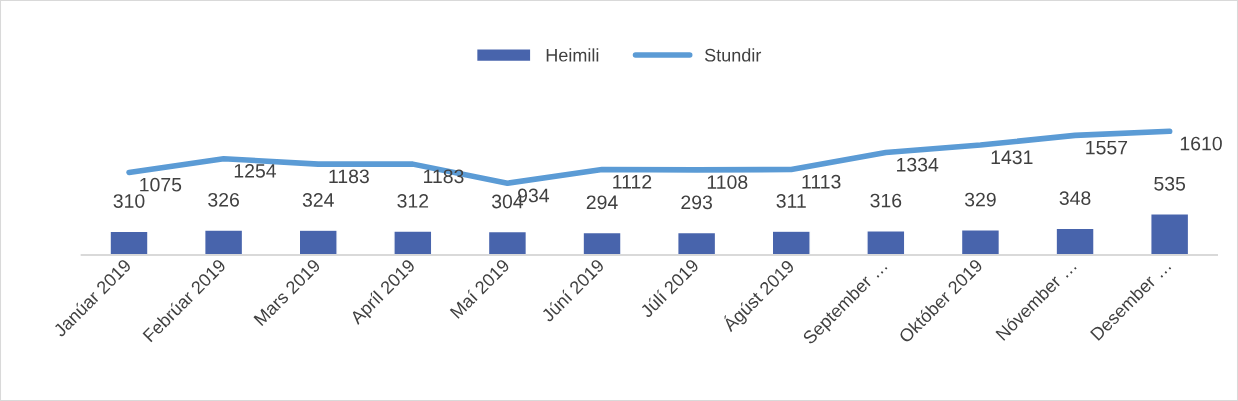 This screenshot has height=401, width=1238. What do you see at coordinates (1170, 183) in the screenshot?
I see `data-label: 535` at bounding box center [1170, 183].